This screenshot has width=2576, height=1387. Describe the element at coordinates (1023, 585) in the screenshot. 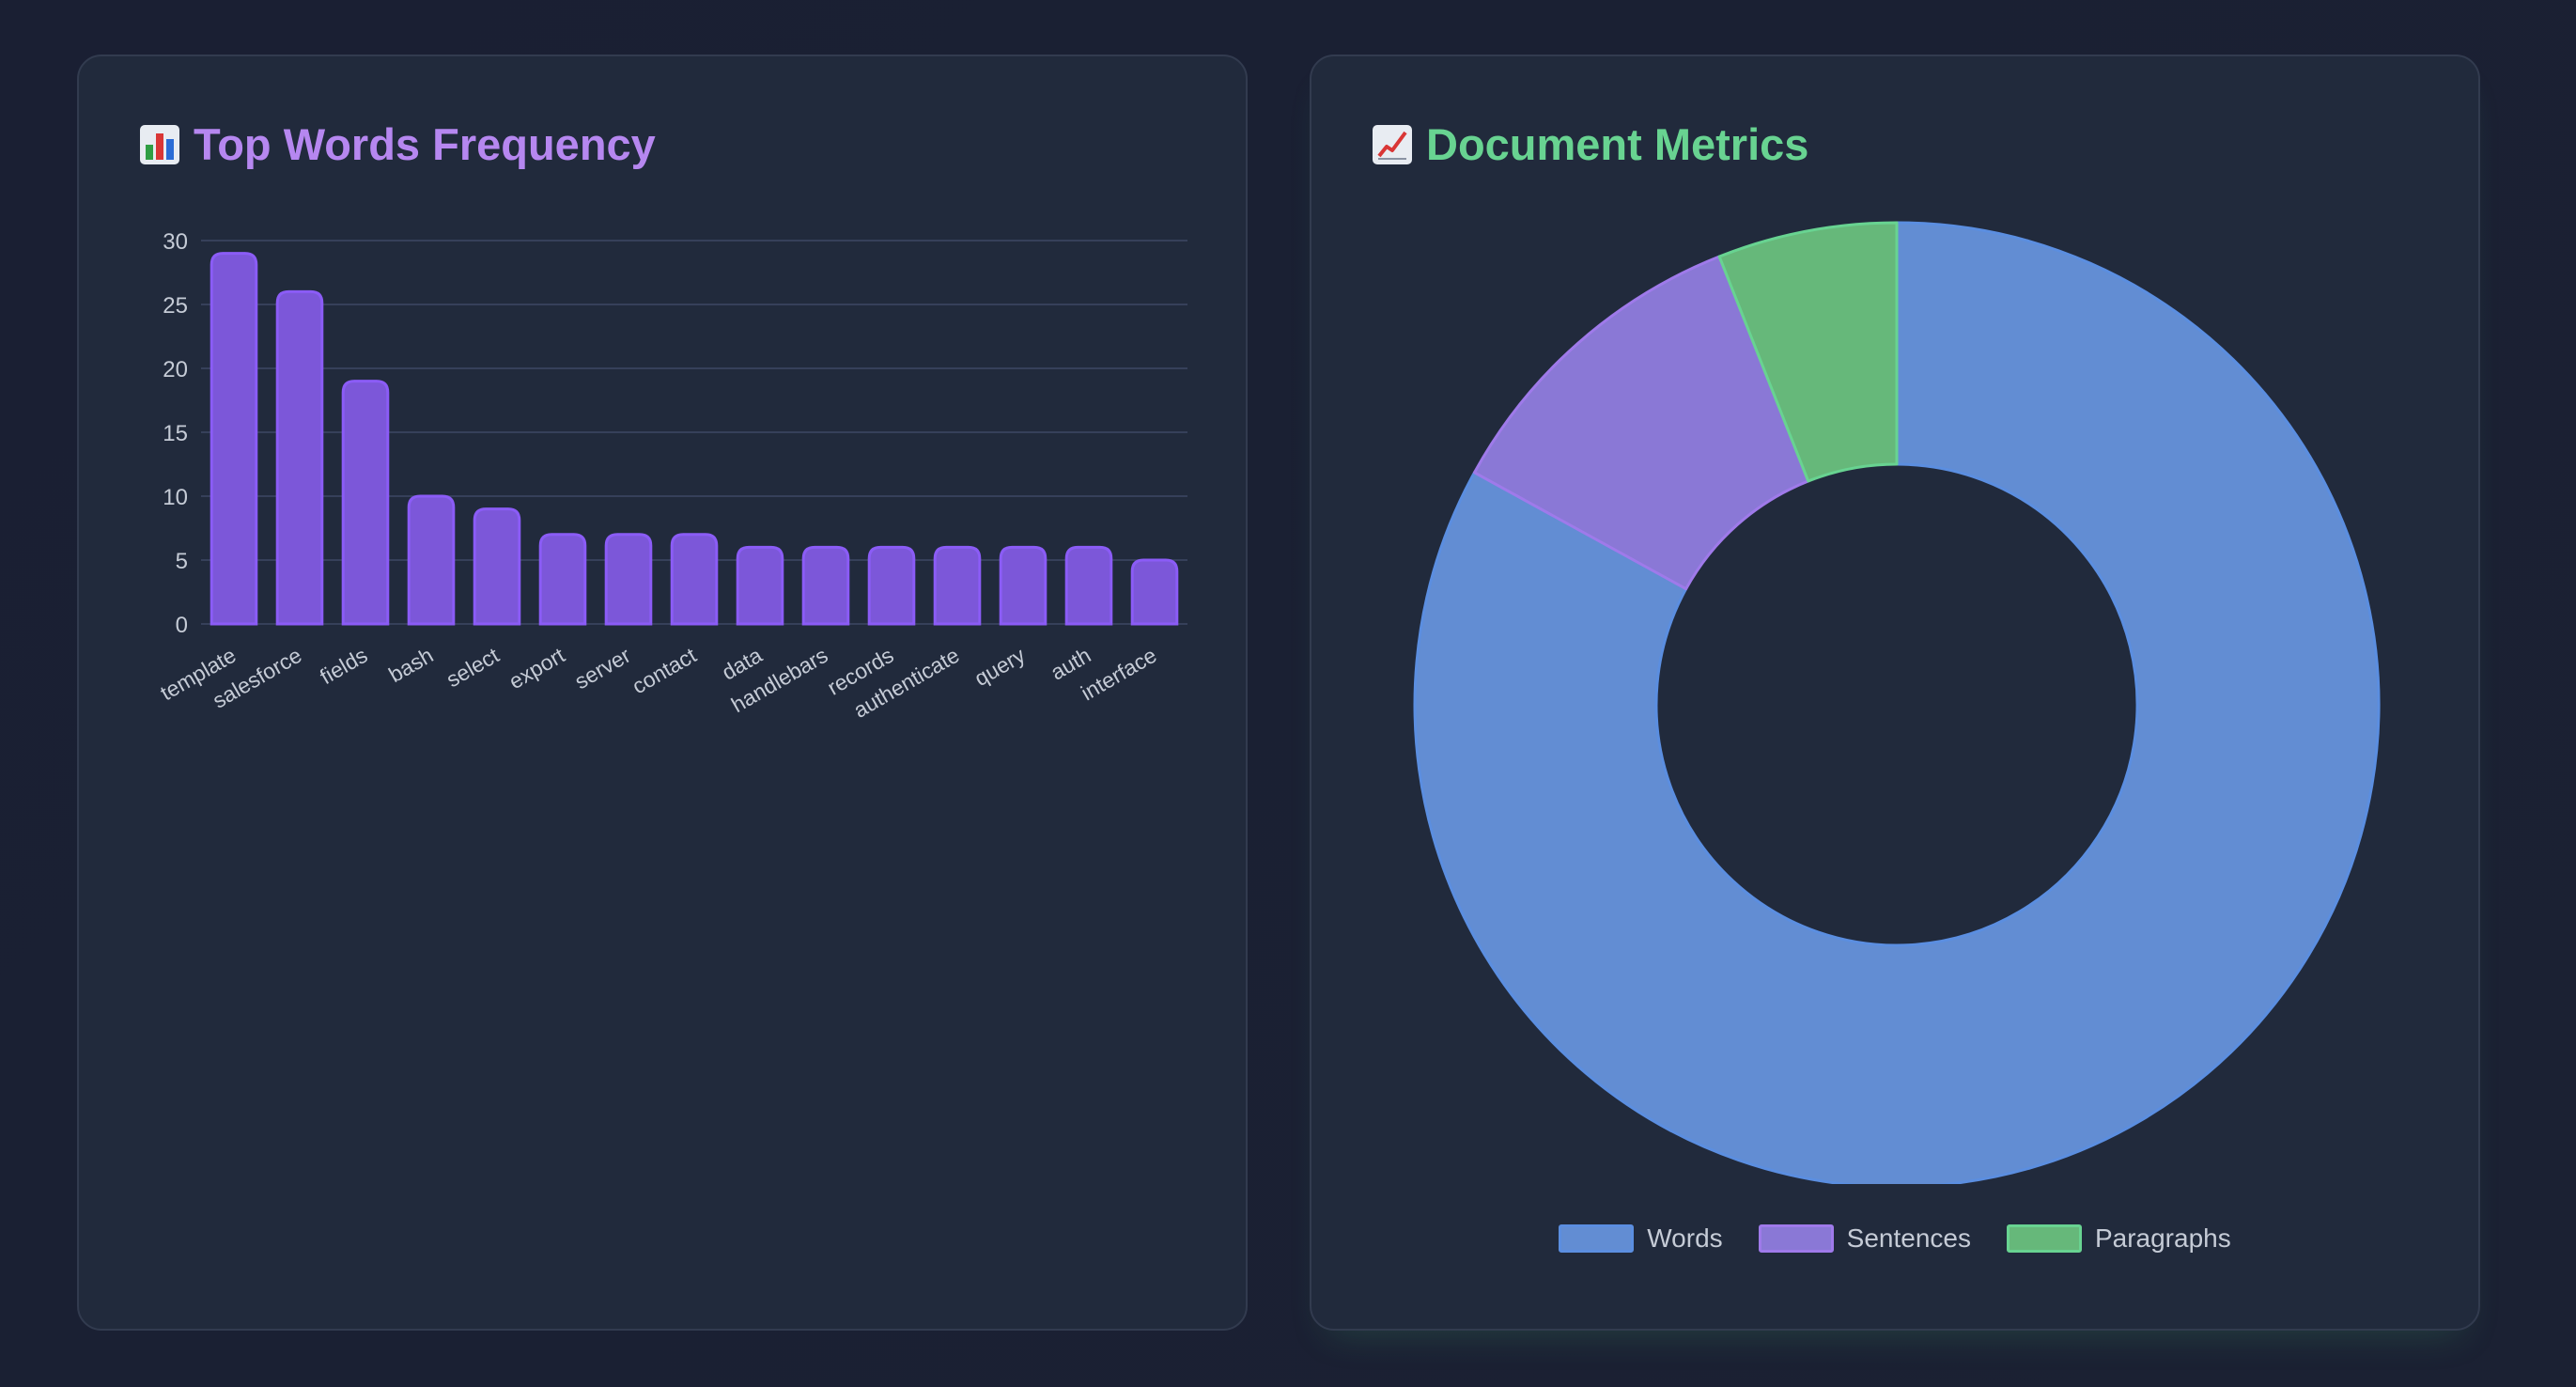

I see `bar-query` at that location.